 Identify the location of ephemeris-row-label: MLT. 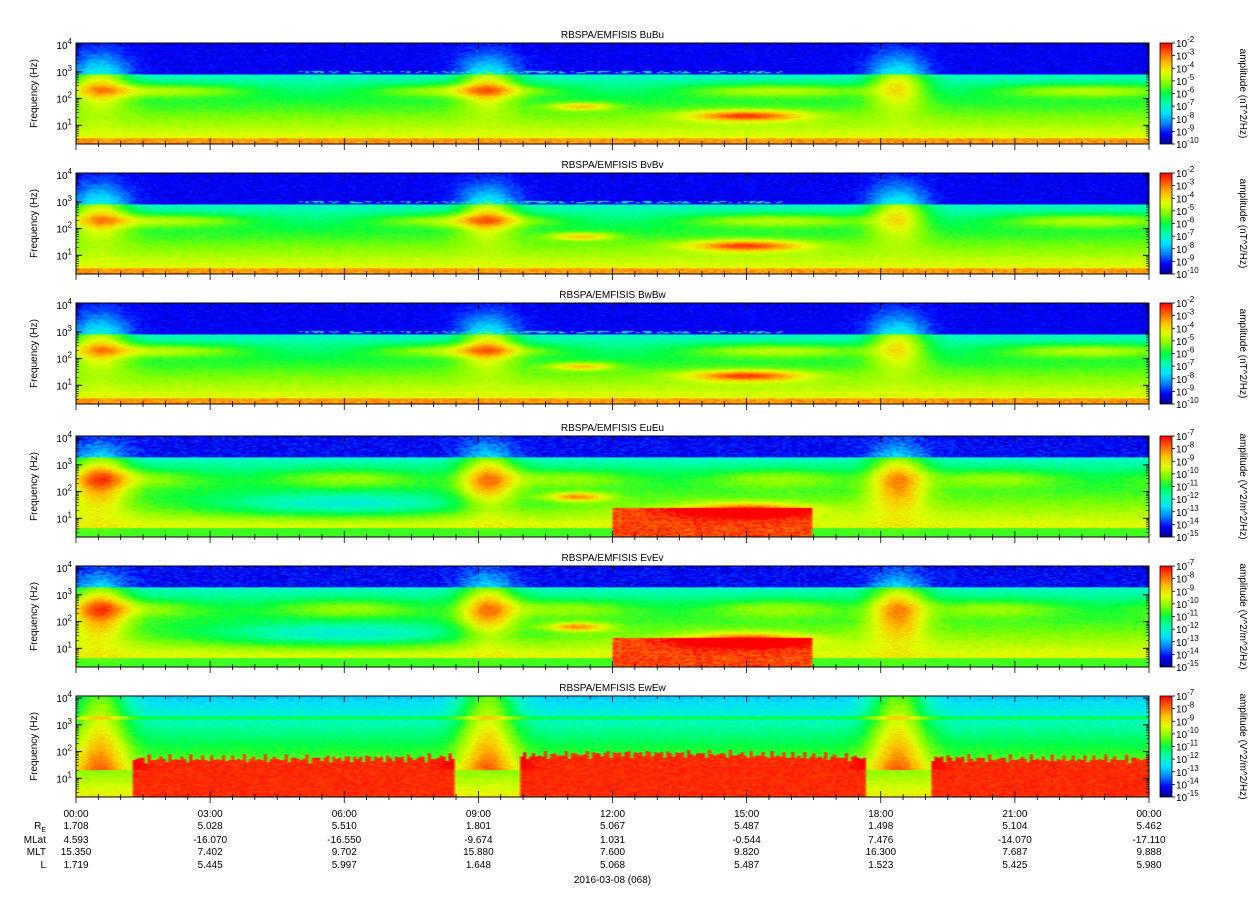
(36, 852).